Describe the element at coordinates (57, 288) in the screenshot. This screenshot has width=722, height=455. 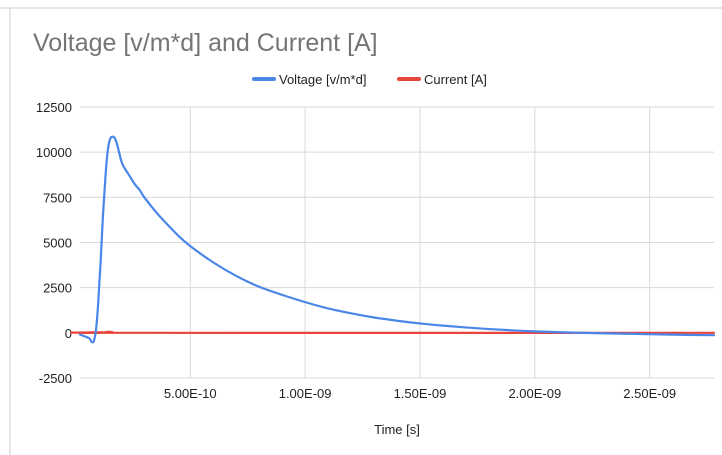
I see `y-tick-label: 2500` at that location.